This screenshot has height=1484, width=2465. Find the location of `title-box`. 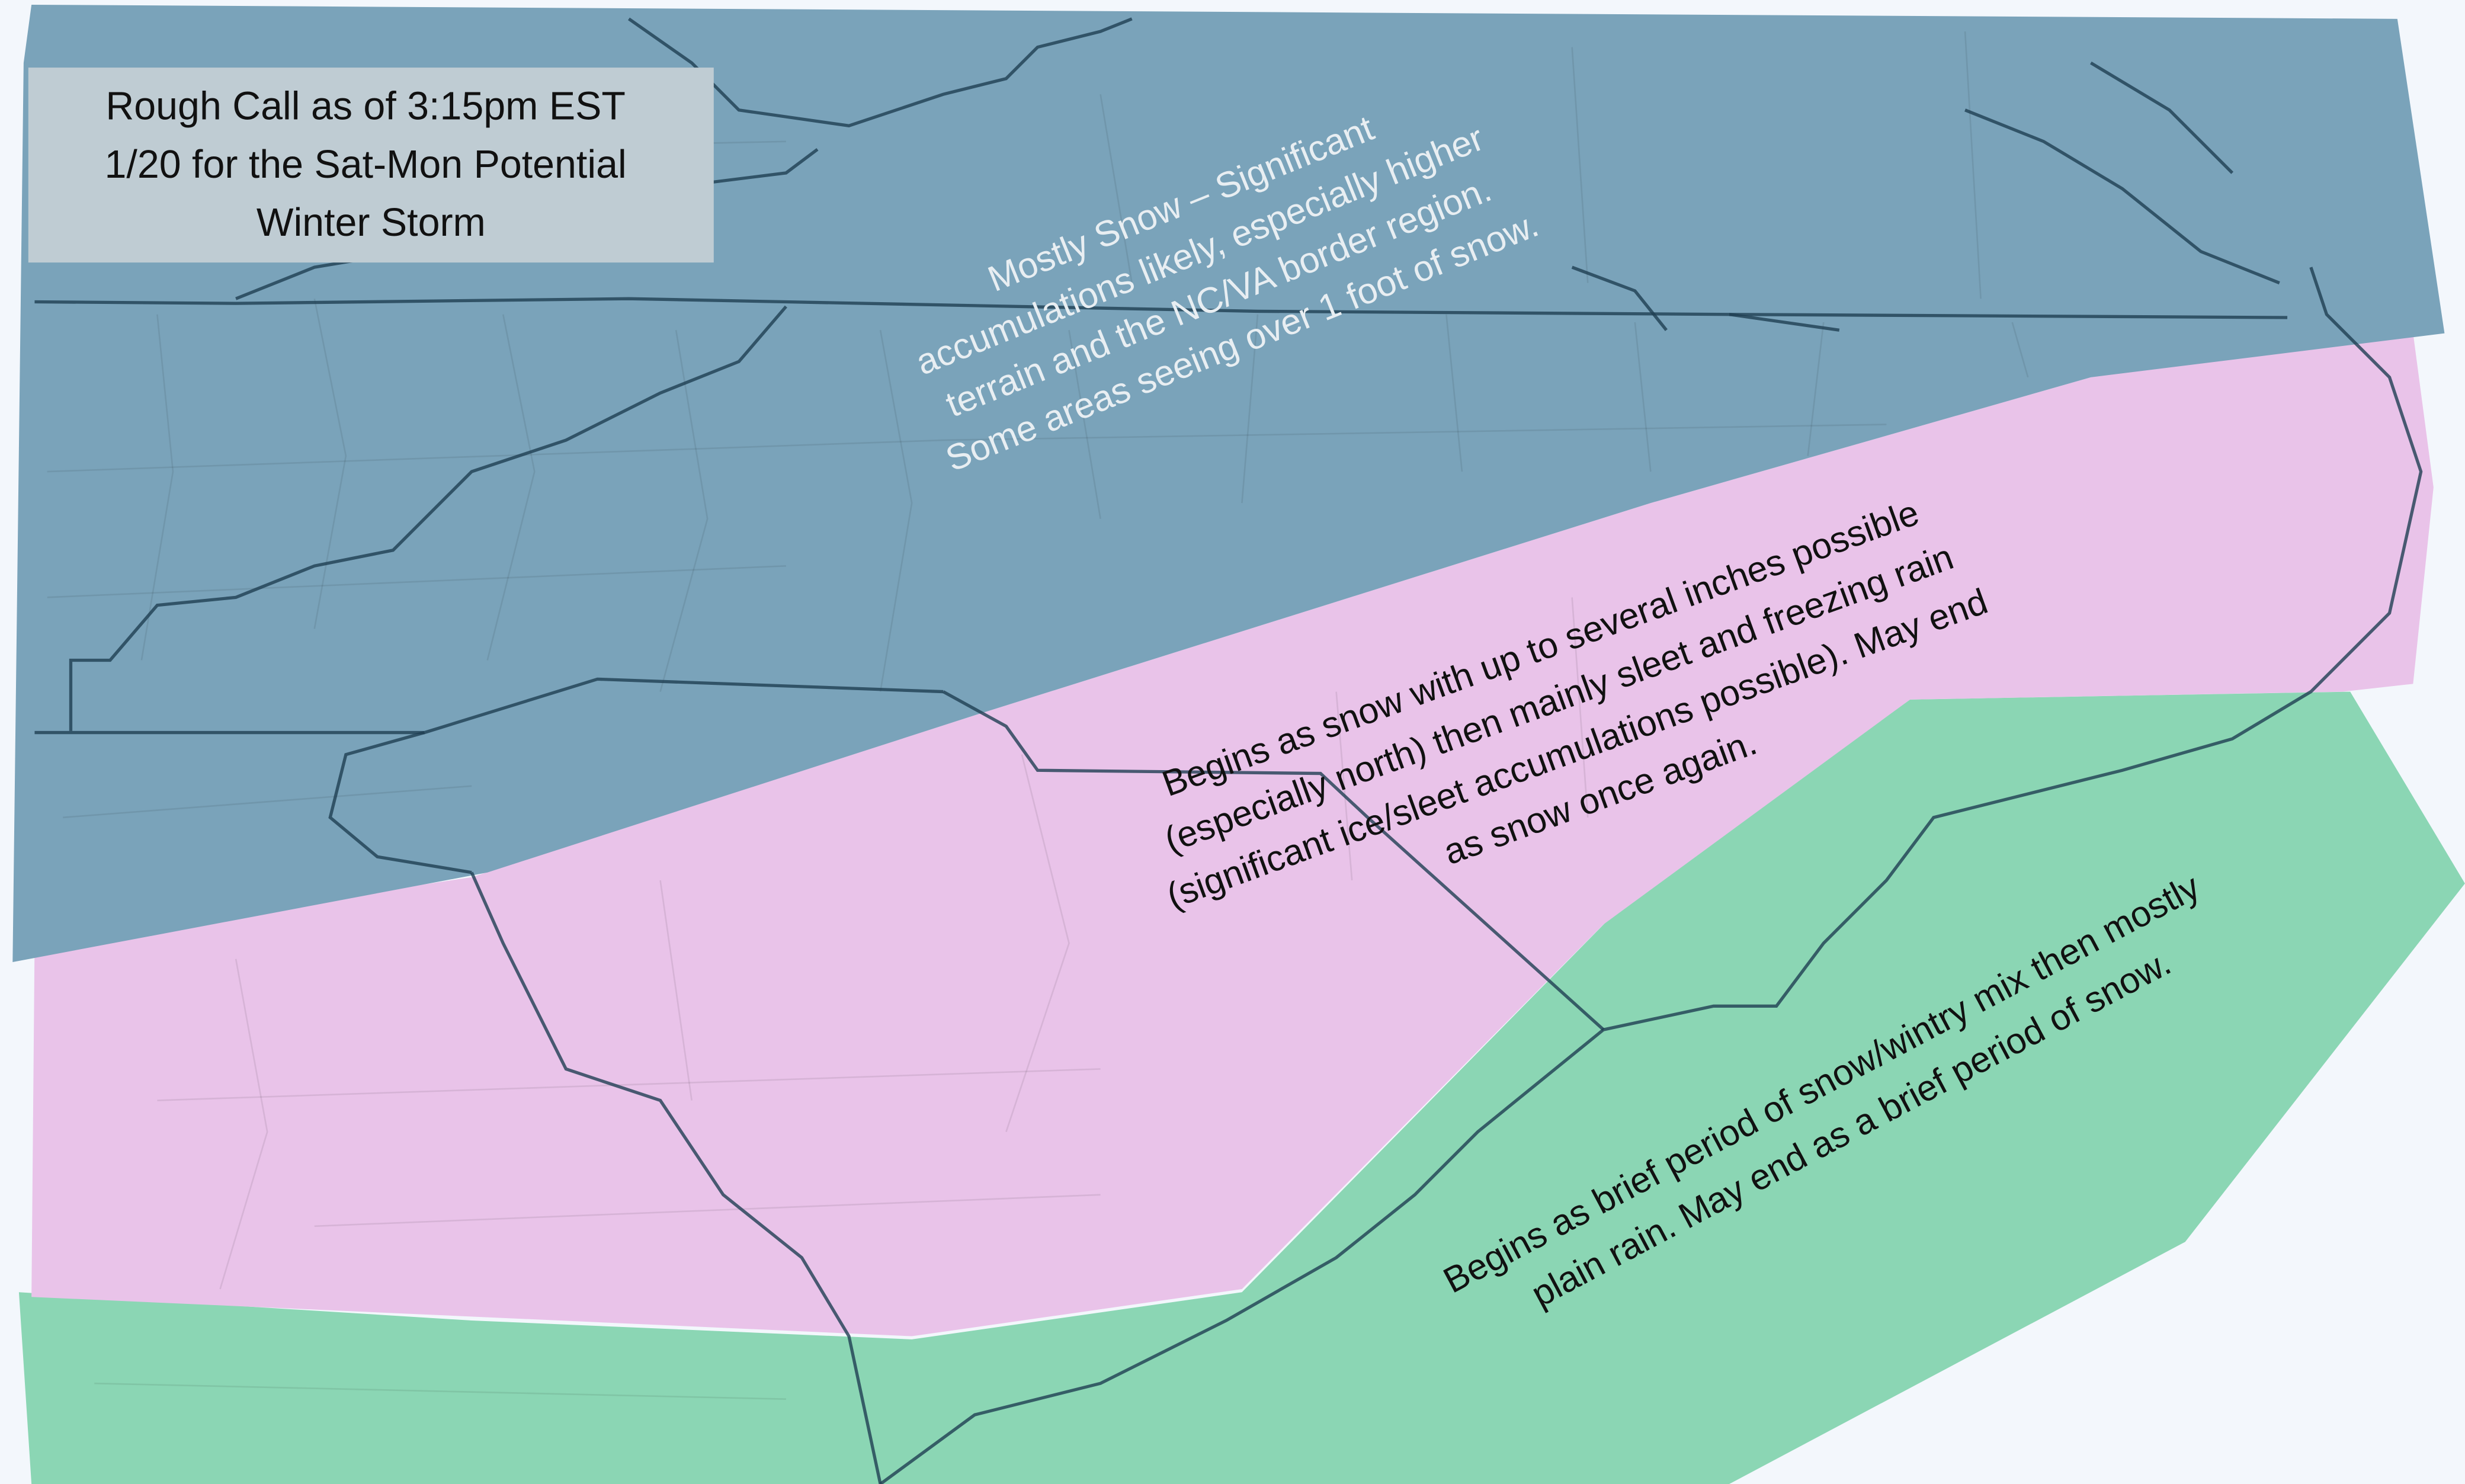

title-box is located at coordinates (371, 165).